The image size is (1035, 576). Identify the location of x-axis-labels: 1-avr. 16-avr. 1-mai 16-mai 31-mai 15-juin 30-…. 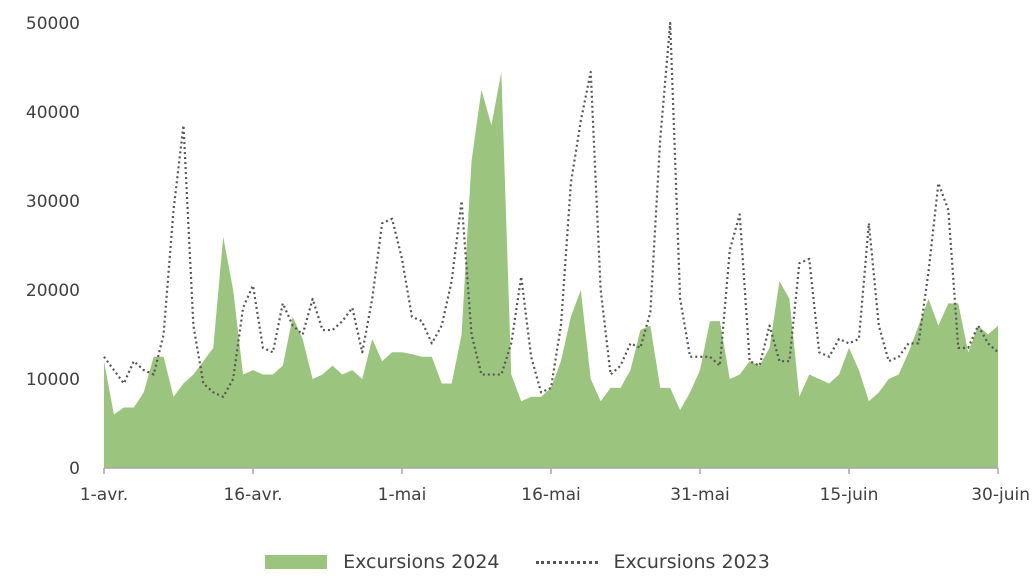
(555, 495).